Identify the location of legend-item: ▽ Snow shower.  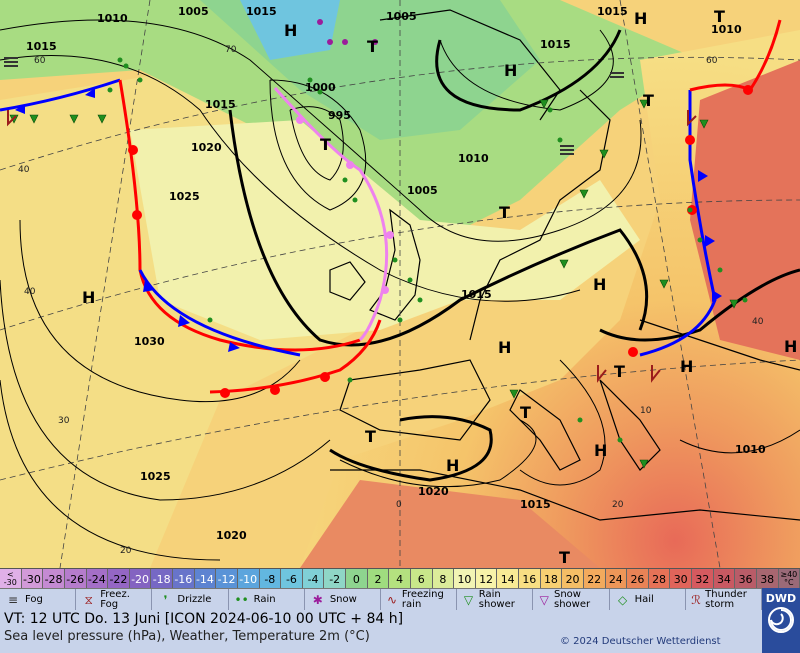
(571, 600).